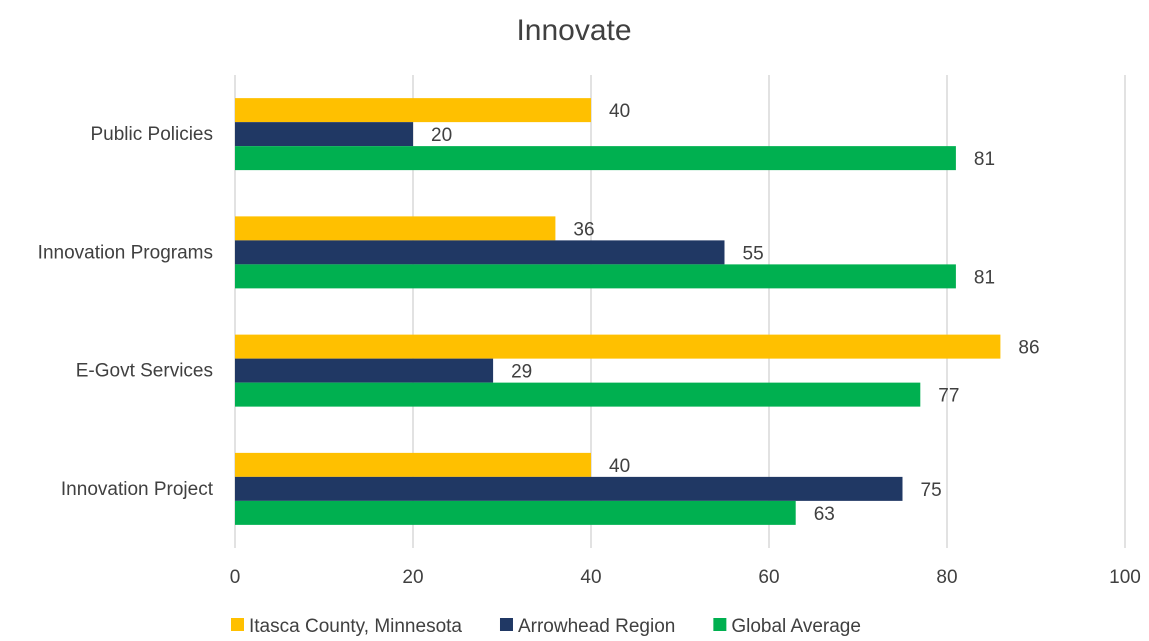 This screenshot has height=641, width=1149. What do you see at coordinates (125, 252) in the screenshot?
I see `category-label: Innovation Programs` at bounding box center [125, 252].